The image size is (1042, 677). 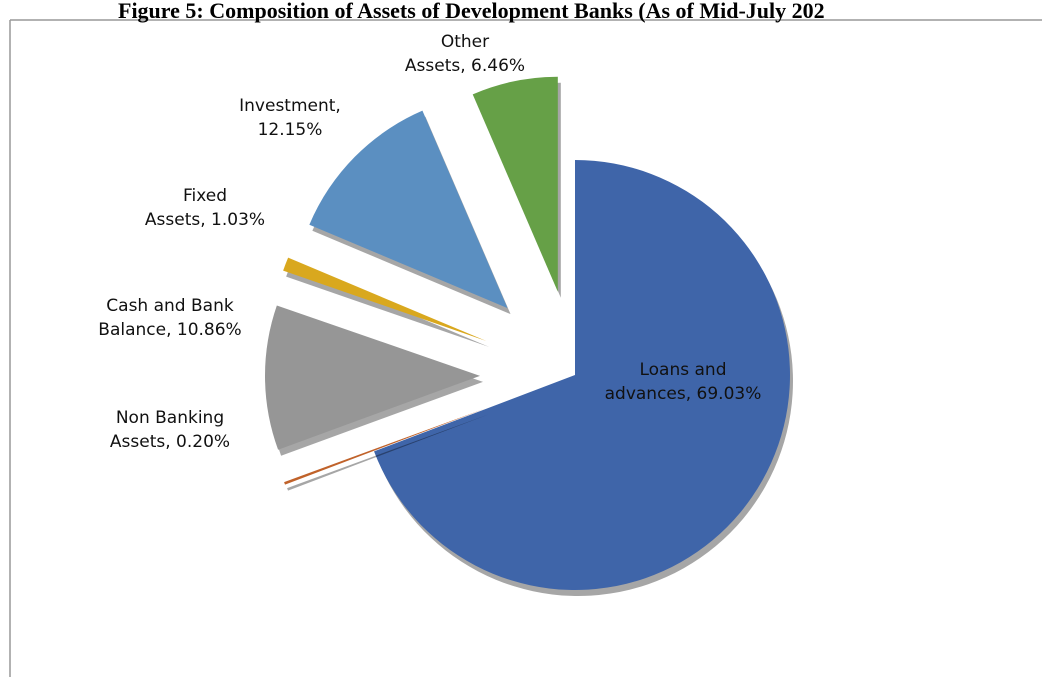 I want to click on slice-label: advances, 69.03%, so click(x=683, y=394).